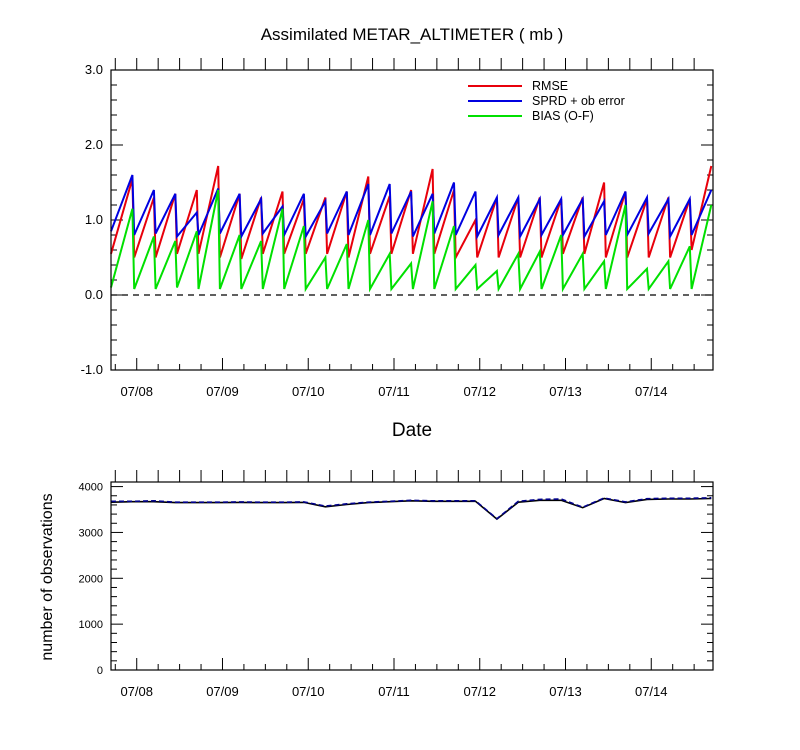 Image resolution: width=800 pixels, height=750 pixels. What do you see at coordinates (91, 488) in the screenshot?
I see `y-tick-label: 4000` at bounding box center [91, 488].